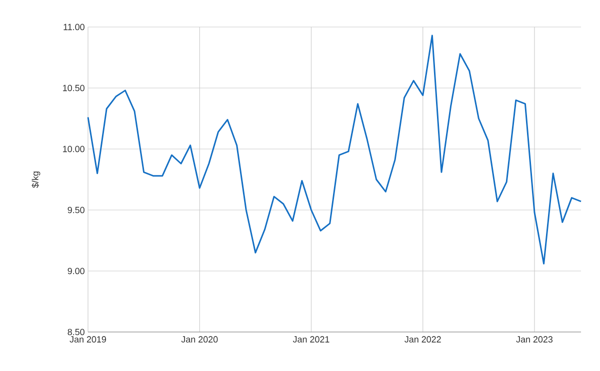 The image size is (600, 371). I want to click on y-tick-label: 9.00, so click(76, 271).